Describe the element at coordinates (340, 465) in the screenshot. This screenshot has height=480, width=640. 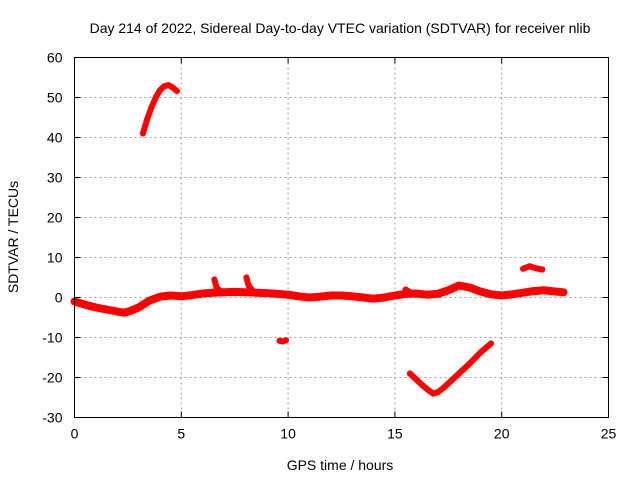
I see `x-axis-label: GPS time / hours` at that location.